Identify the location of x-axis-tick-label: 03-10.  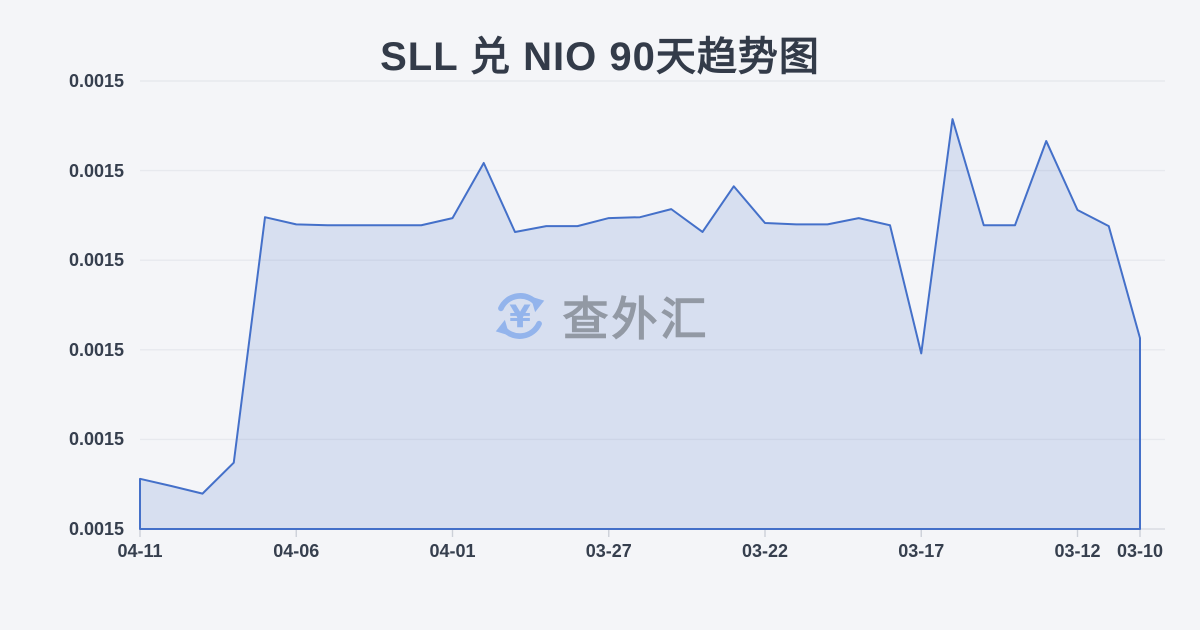
(1140, 551).